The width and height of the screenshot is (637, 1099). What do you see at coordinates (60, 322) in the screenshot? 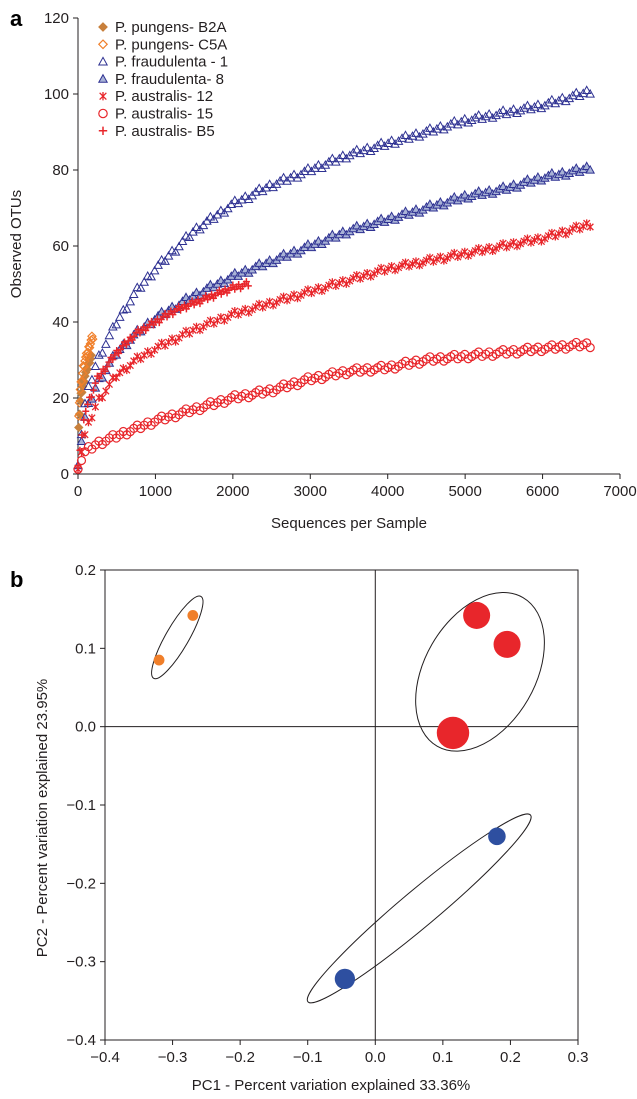
I see `y-tick-label: 40` at bounding box center [60, 322].